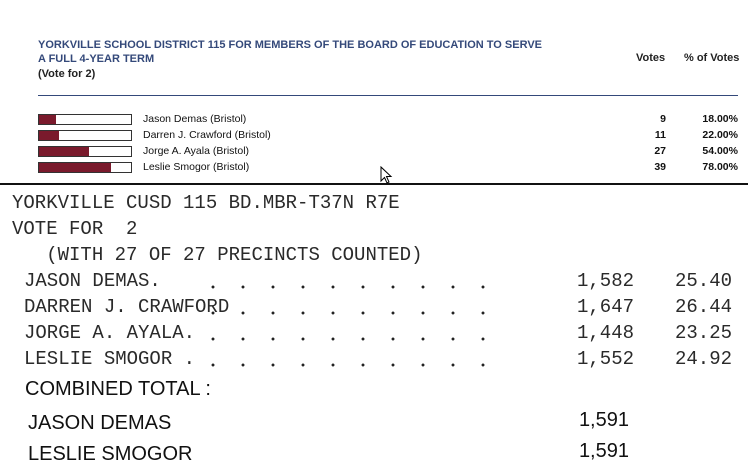  I want to click on candidate-name: Jorge A. Ayala (Bristol), so click(196, 151).